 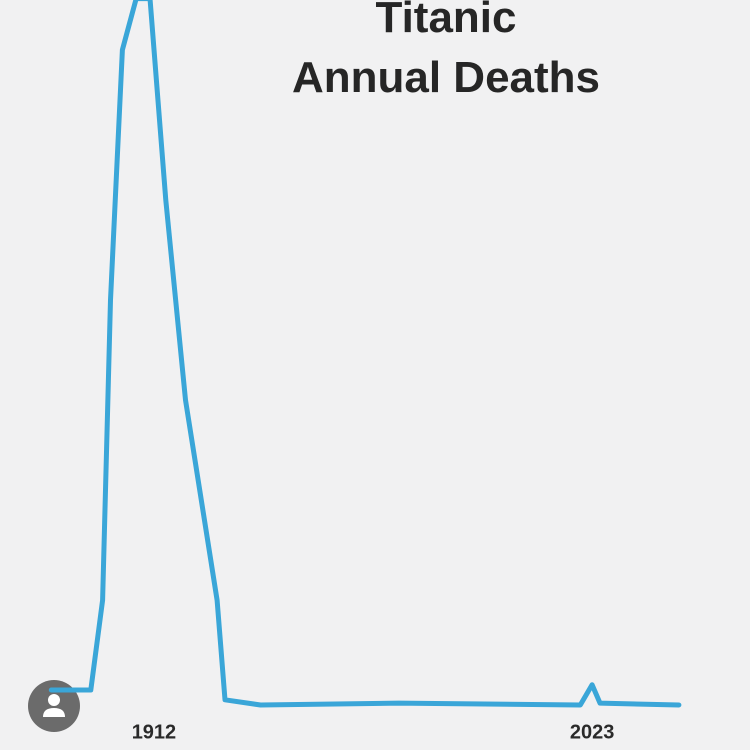 I want to click on avatar-head, so click(x=54, y=700).